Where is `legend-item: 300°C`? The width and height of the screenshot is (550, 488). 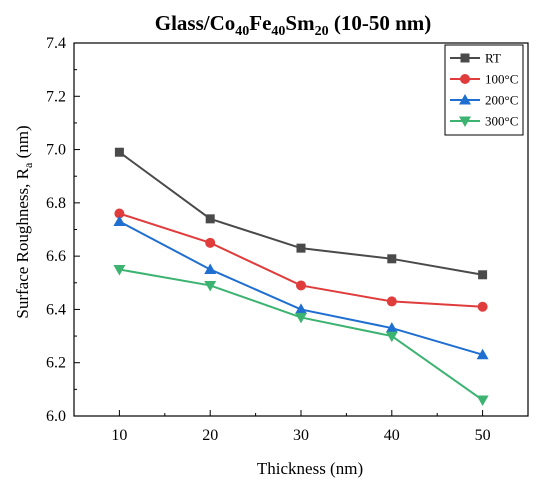 legend-item: 300°C is located at coordinates (484, 121).